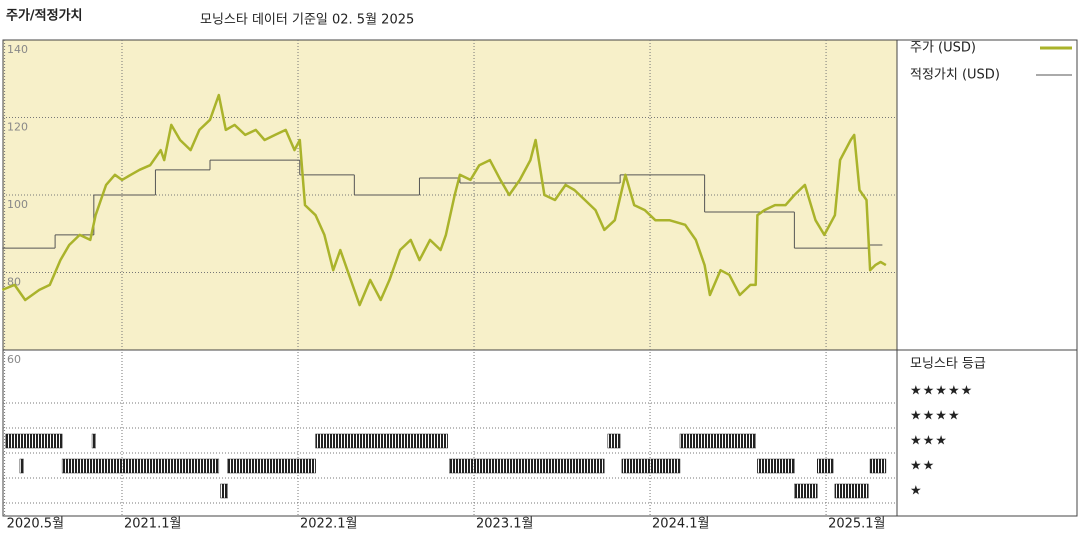  I want to click on rating-level-label: ★★★, so click(929, 441).